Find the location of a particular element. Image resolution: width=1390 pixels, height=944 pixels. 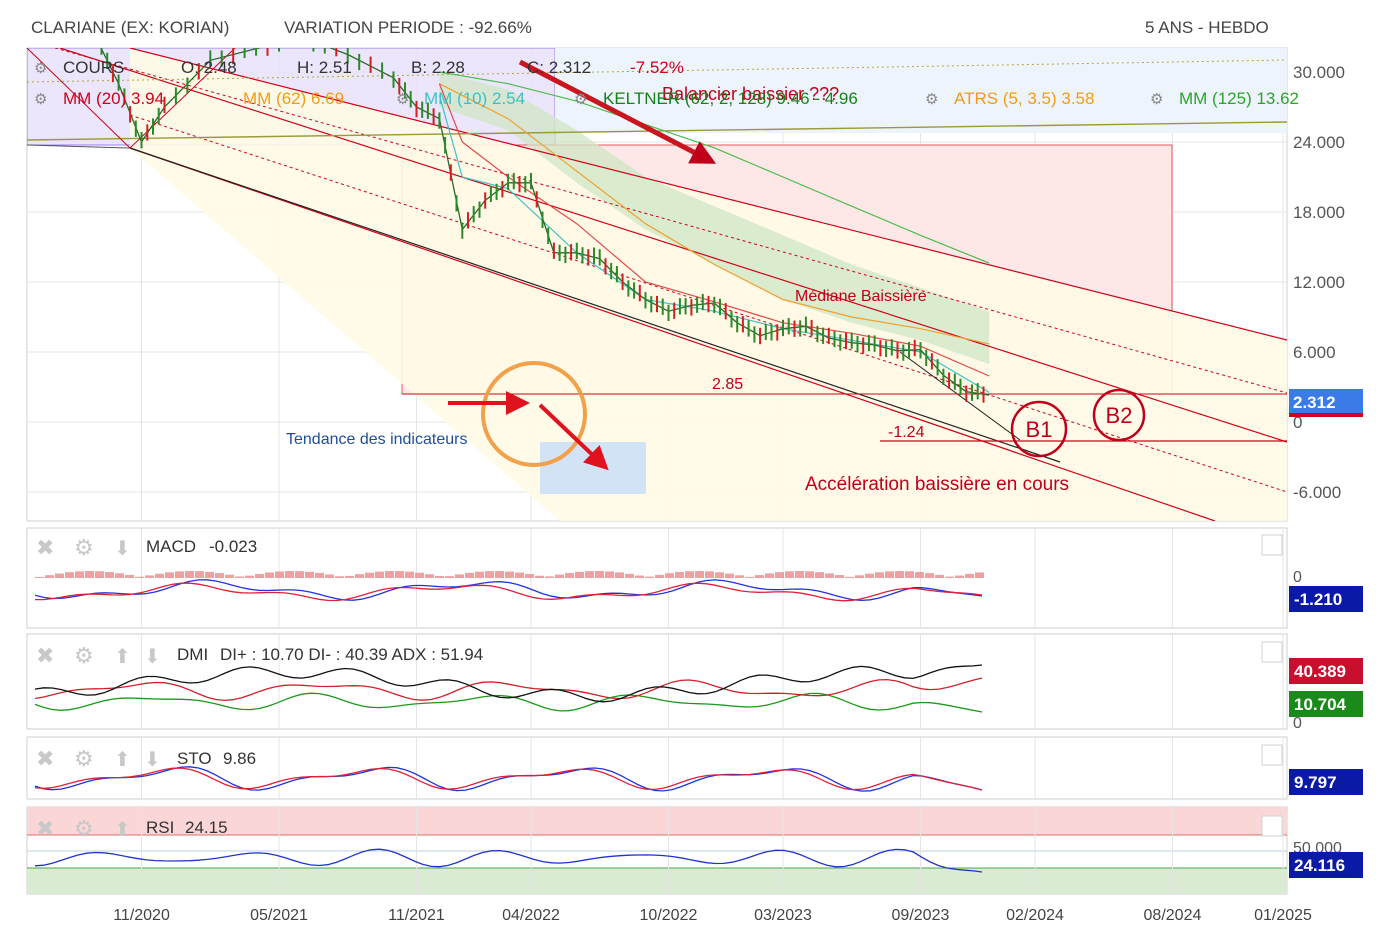

macd-name: MACD is located at coordinates (171, 546).